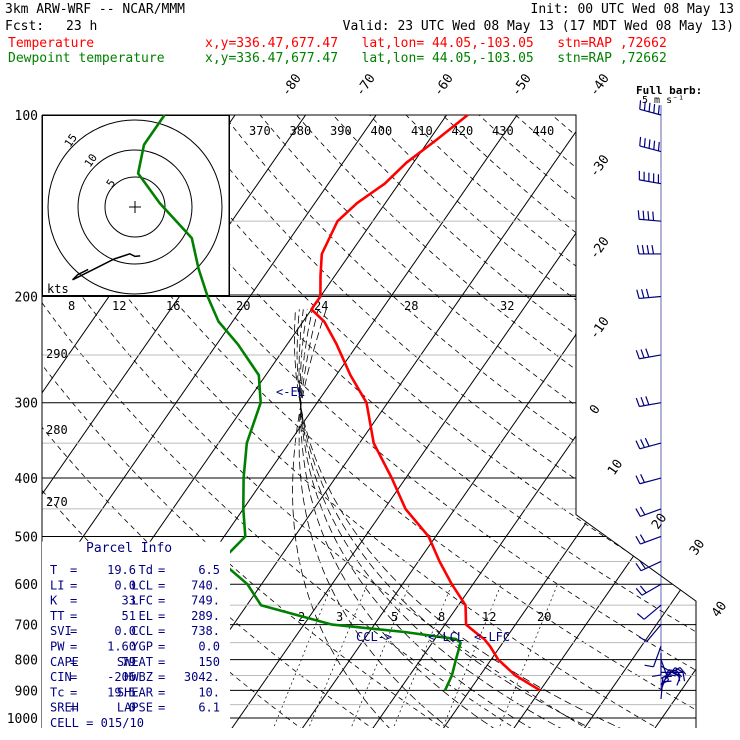  Describe the element at coordinates (57, 430) in the screenshot. I see `dry-adiabat-label: 280` at that location.